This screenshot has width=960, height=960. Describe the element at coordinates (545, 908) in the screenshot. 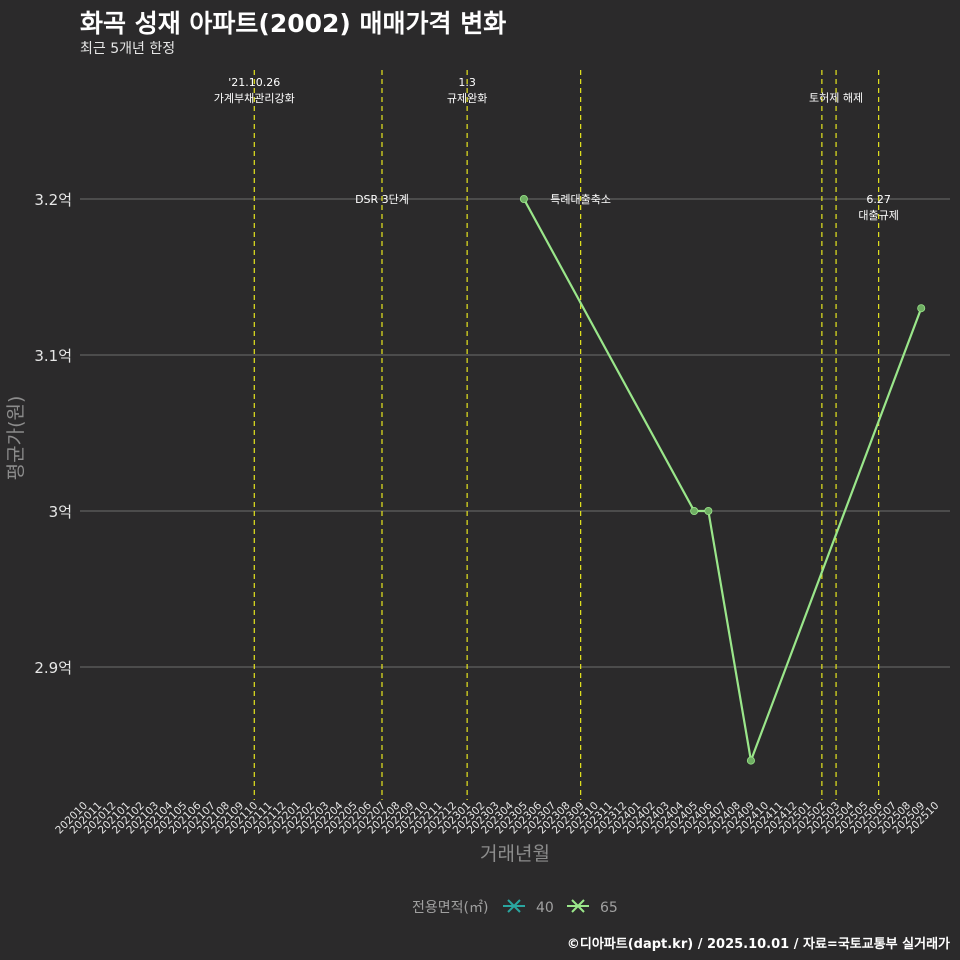

I see `legend-label: 40` at that location.